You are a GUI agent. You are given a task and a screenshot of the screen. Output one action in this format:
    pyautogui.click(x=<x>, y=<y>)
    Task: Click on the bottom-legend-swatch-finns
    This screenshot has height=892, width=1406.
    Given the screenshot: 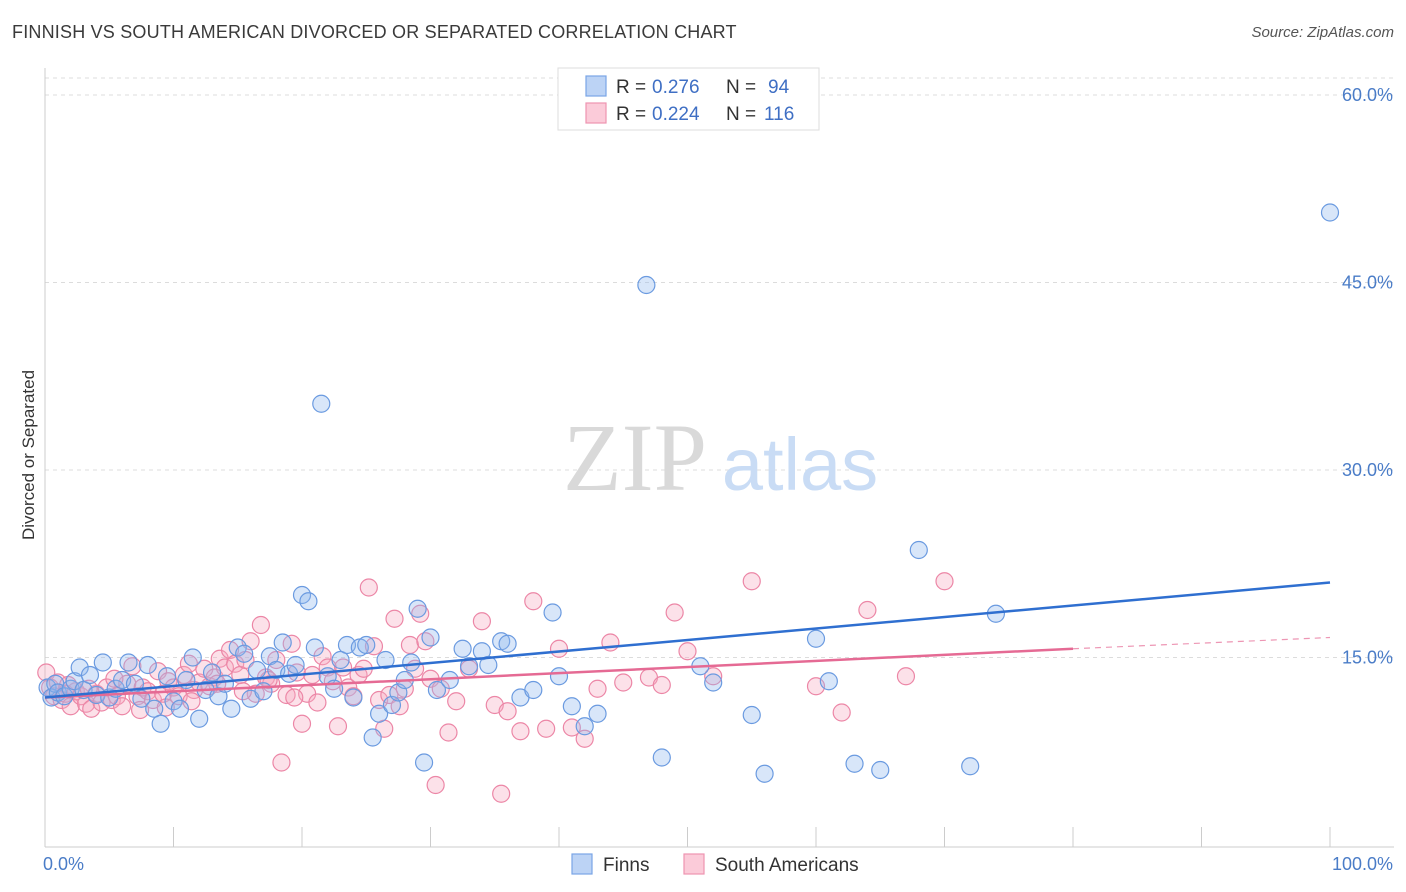 What is the action you would take?
    pyautogui.click(x=582, y=864)
    